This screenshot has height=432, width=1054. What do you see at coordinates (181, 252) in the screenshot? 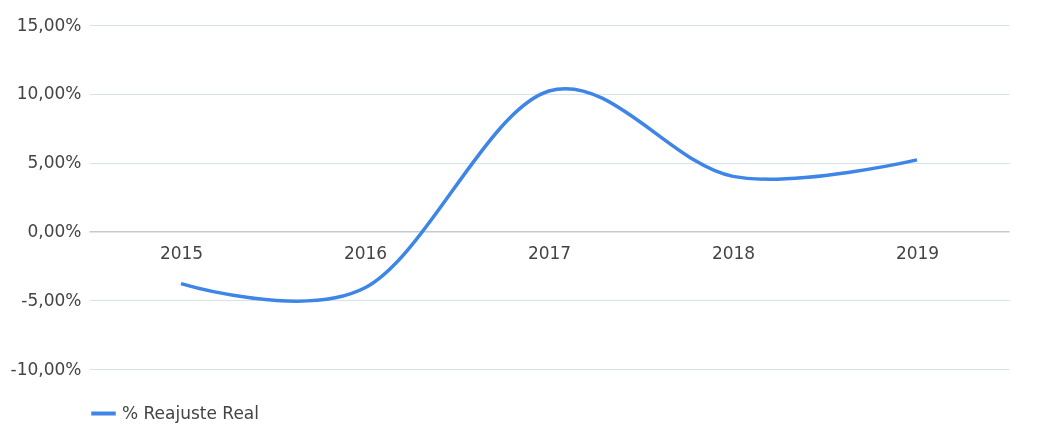
I see `x-tick-label: 2015` at bounding box center [181, 252].